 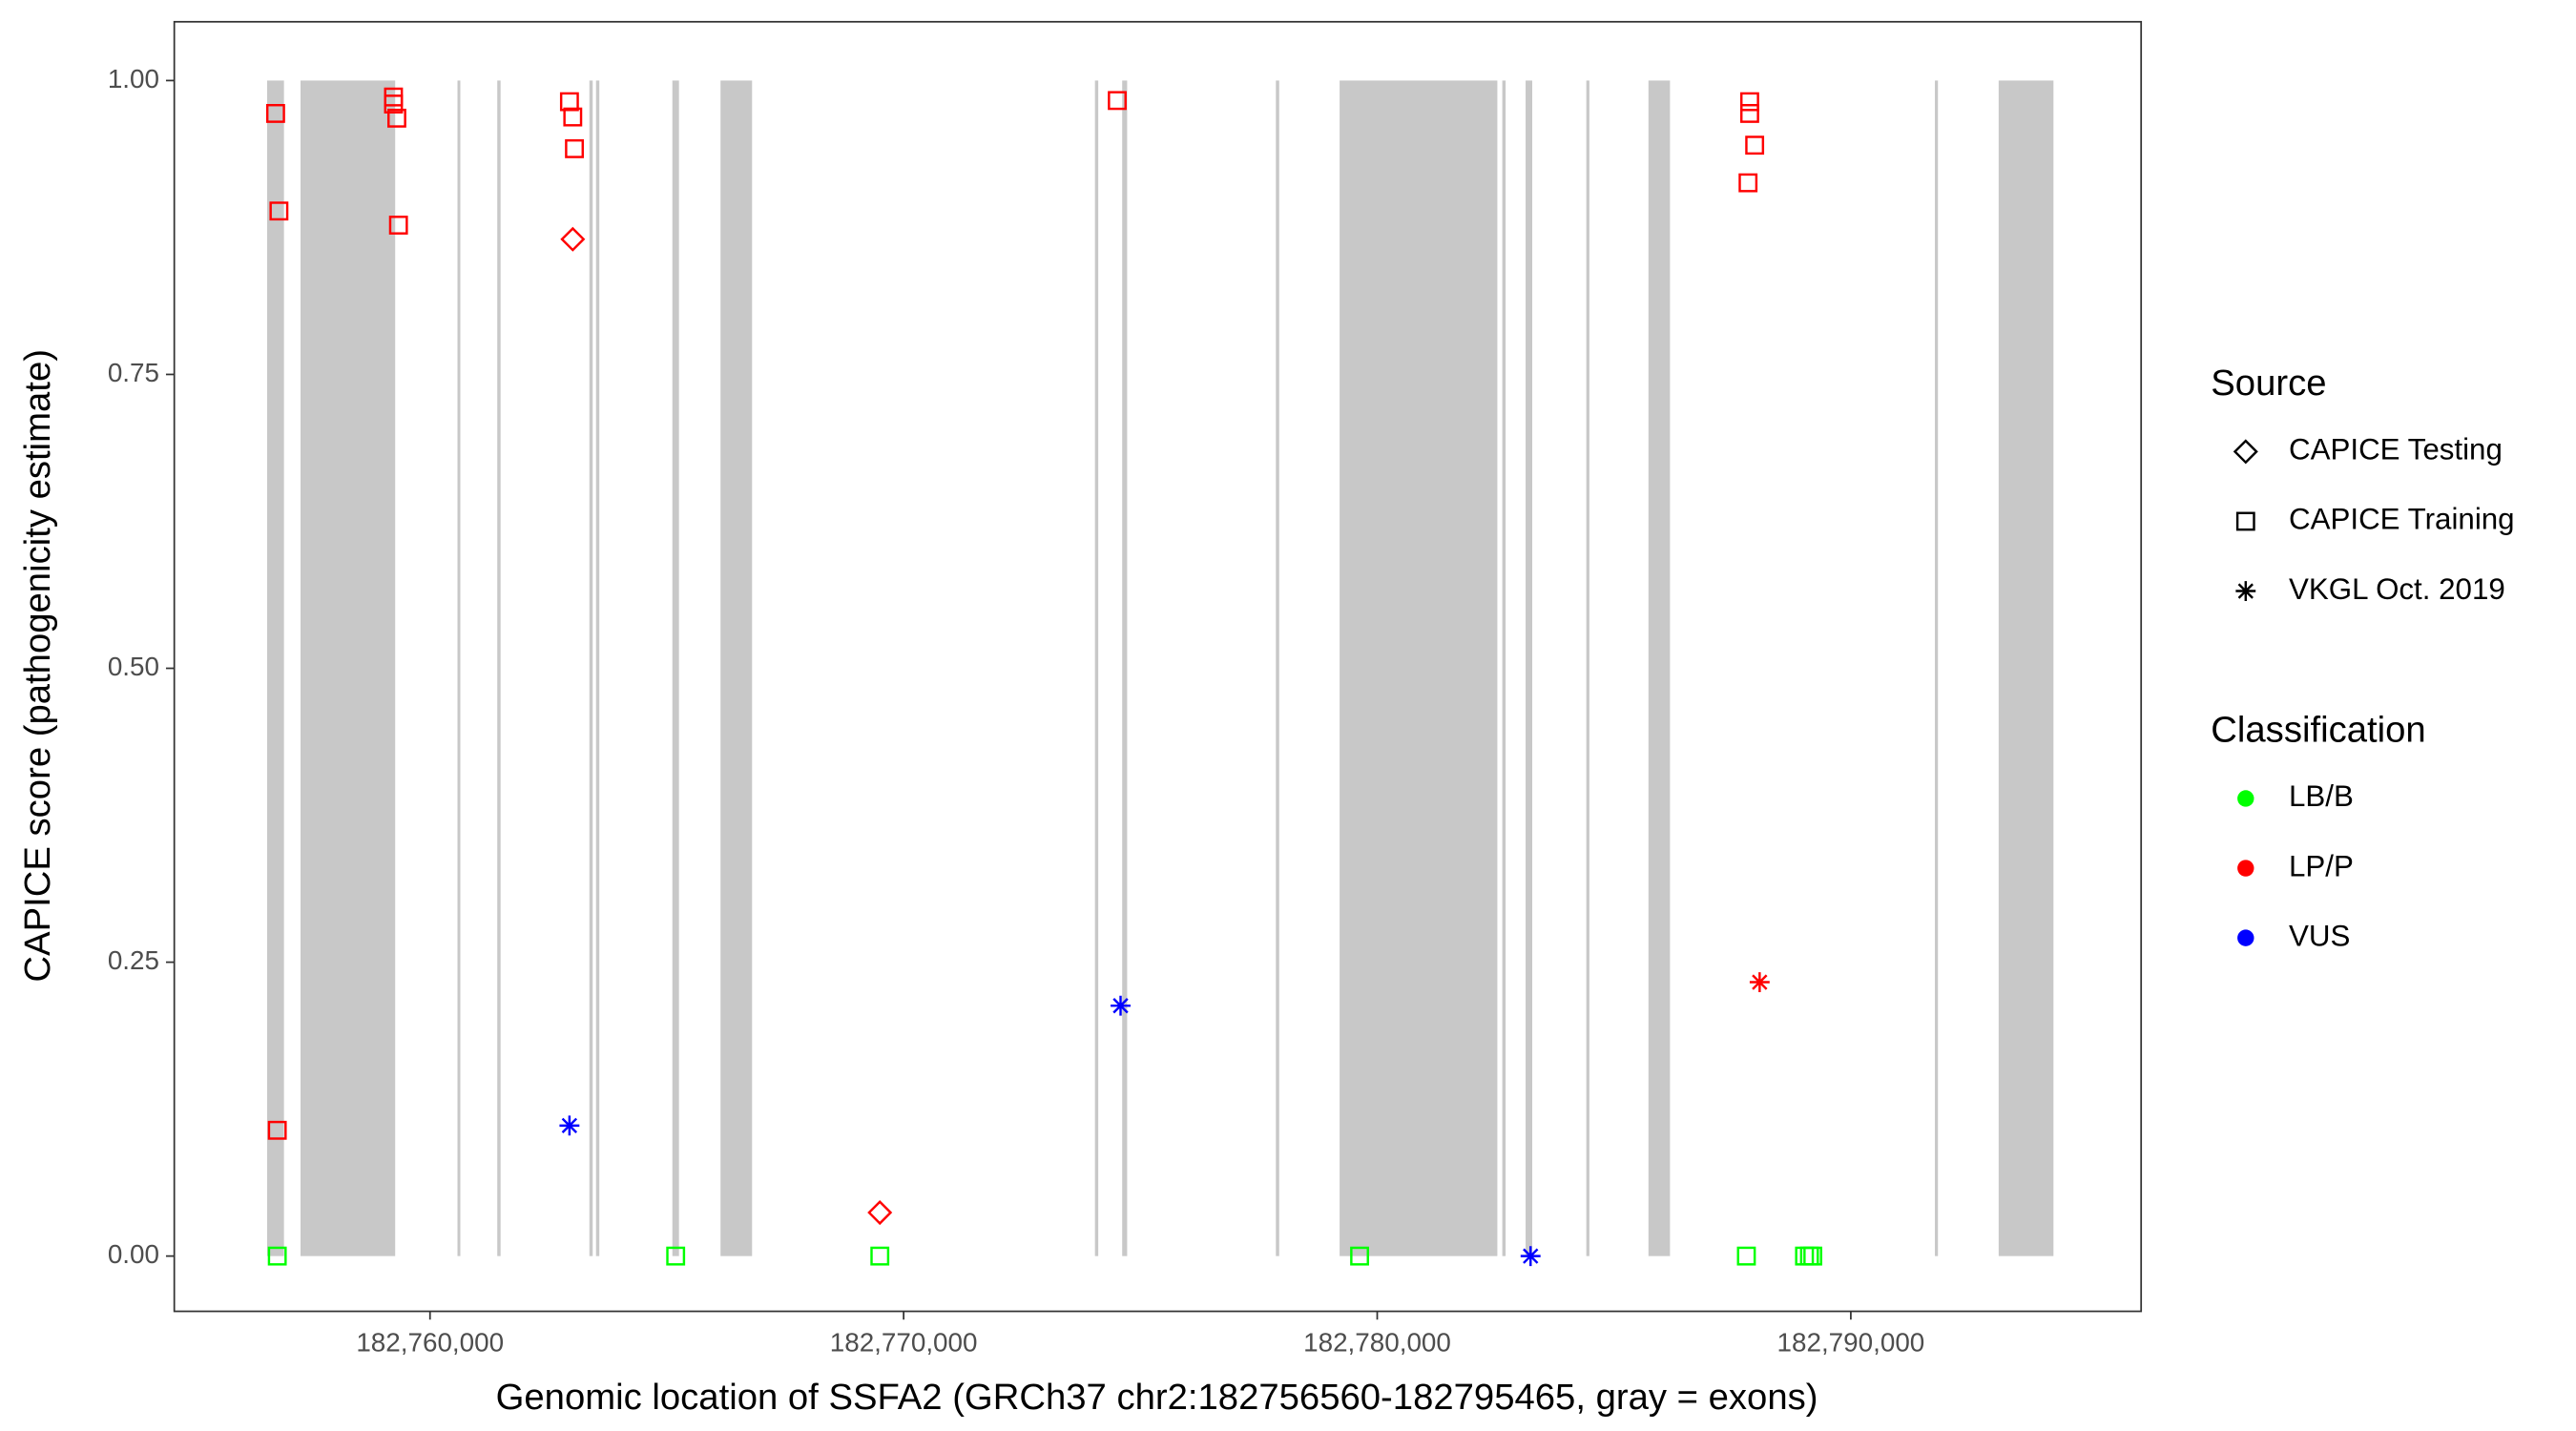 I want to click on legend-label: LP/P, so click(x=2321, y=865).